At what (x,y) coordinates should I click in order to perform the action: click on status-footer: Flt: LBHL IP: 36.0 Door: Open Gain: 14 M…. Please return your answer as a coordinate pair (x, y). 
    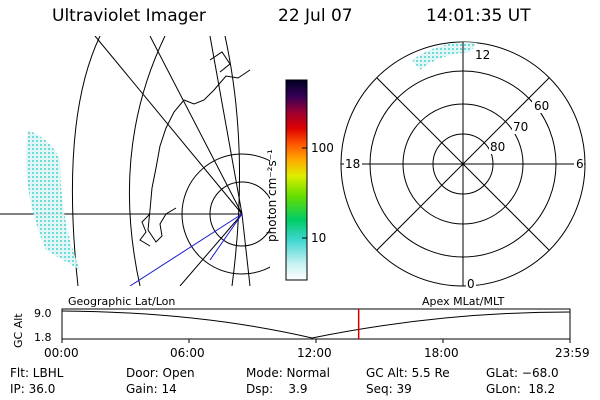
    Looking at the image, I should click on (300, 380).